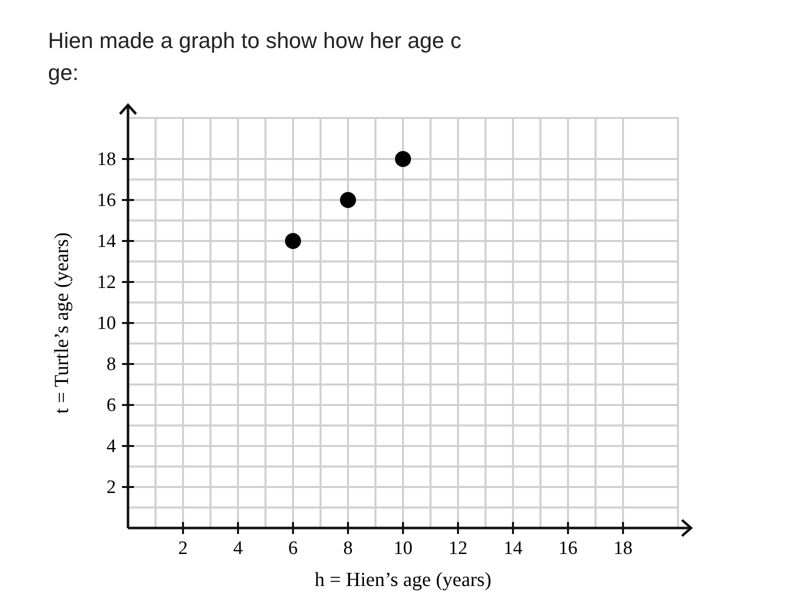 This screenshot has width=800, height=600. I want to click on y-tick-label: 16, so click(106, 200).